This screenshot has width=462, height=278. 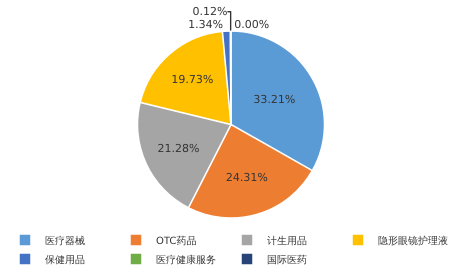 What do you see at coordinates (274, 99) in the screenshot?
I see `data-label: 33.21%` at bounding box center [274, 99].